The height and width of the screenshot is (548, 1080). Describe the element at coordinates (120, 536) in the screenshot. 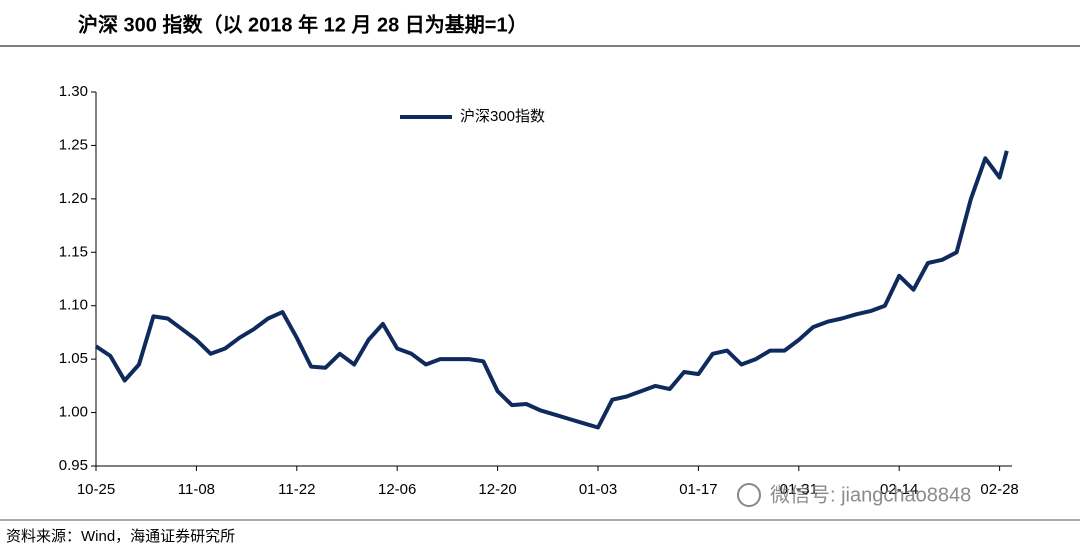

I see `source-note: 资料来源：Wind，海通证券研究所` at that location.